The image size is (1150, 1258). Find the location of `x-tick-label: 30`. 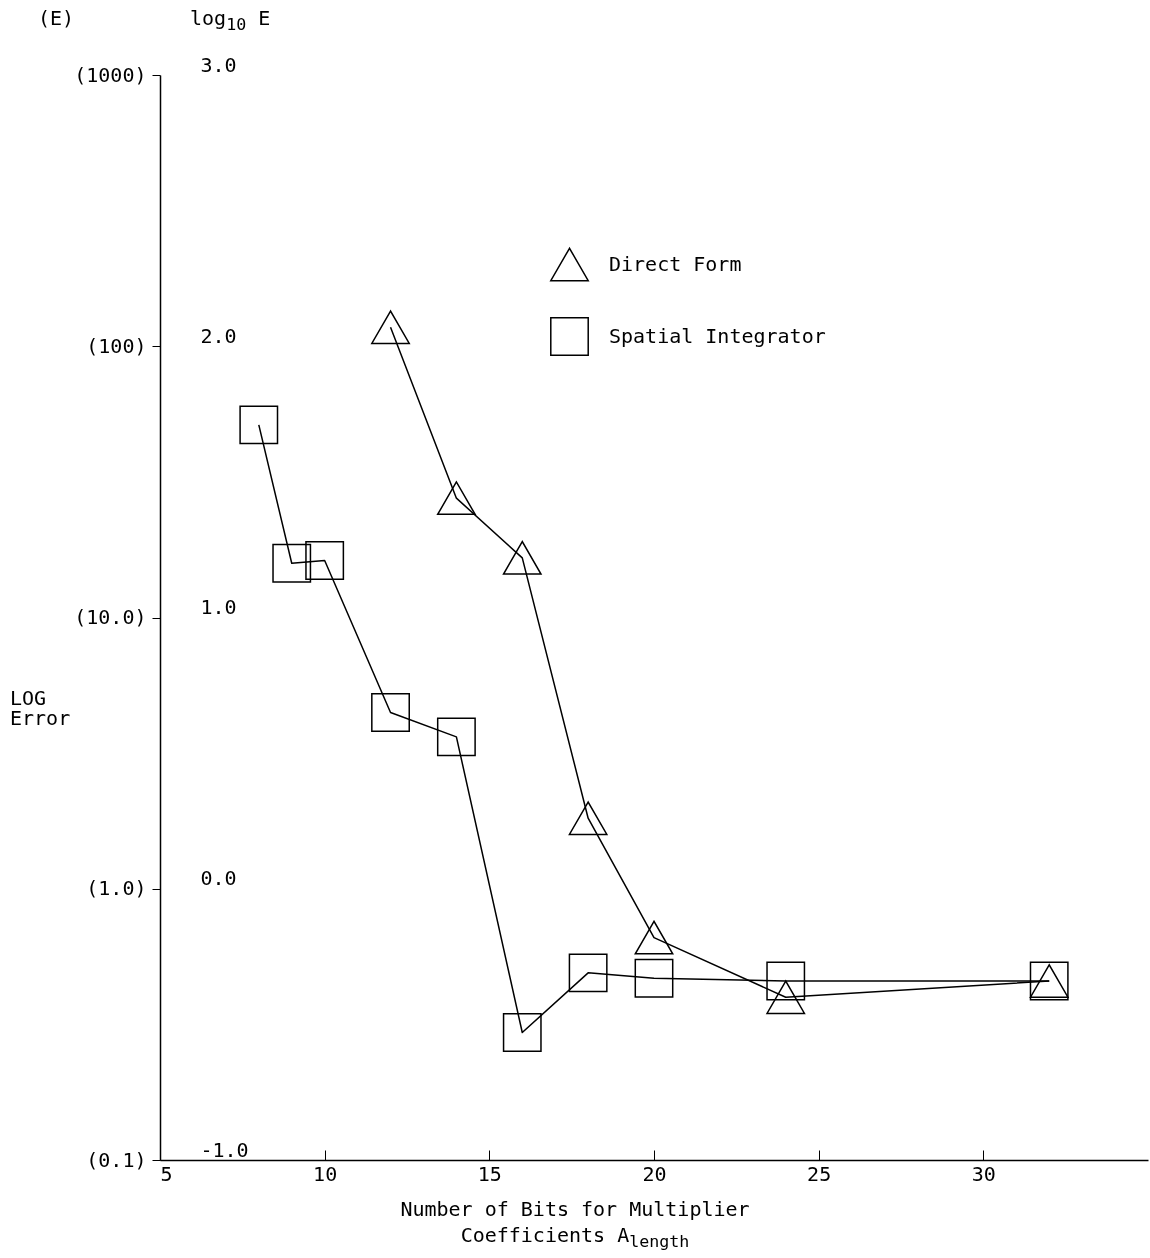

x-tick-label: 30 is located at coordinates (983, 1173).